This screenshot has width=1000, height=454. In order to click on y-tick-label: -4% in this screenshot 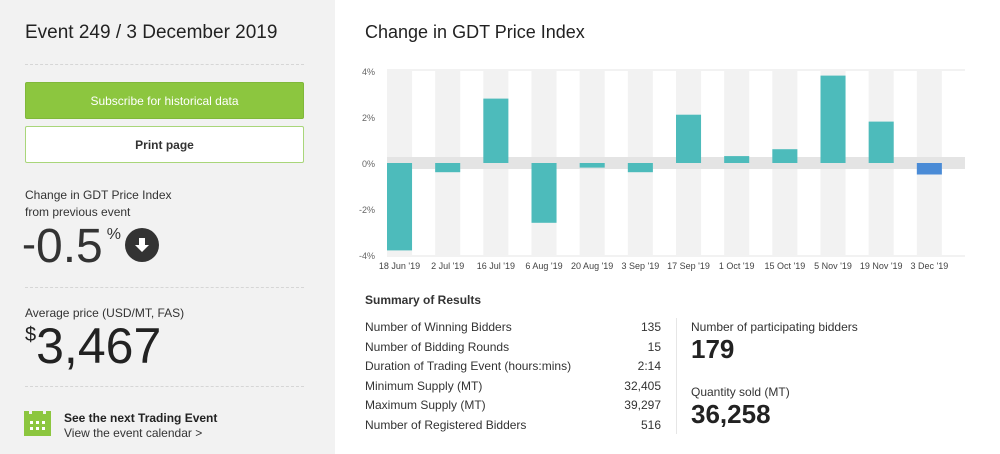, I will do `click(367, 256)`.